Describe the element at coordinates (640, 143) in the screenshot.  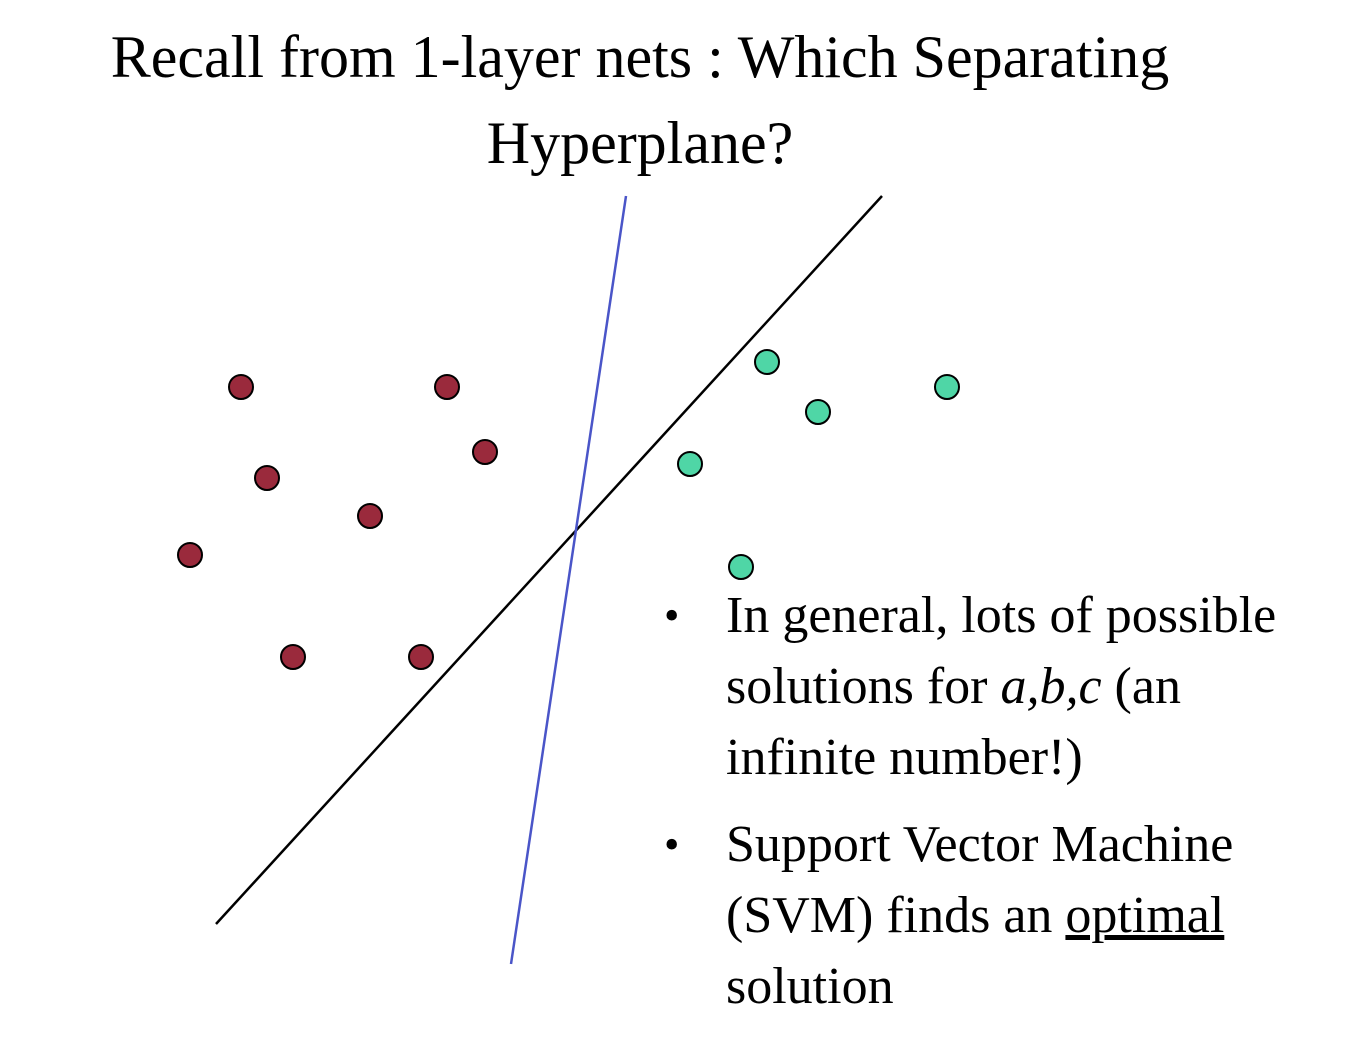
I see `title-line-2: Hyperplane?` at that location.